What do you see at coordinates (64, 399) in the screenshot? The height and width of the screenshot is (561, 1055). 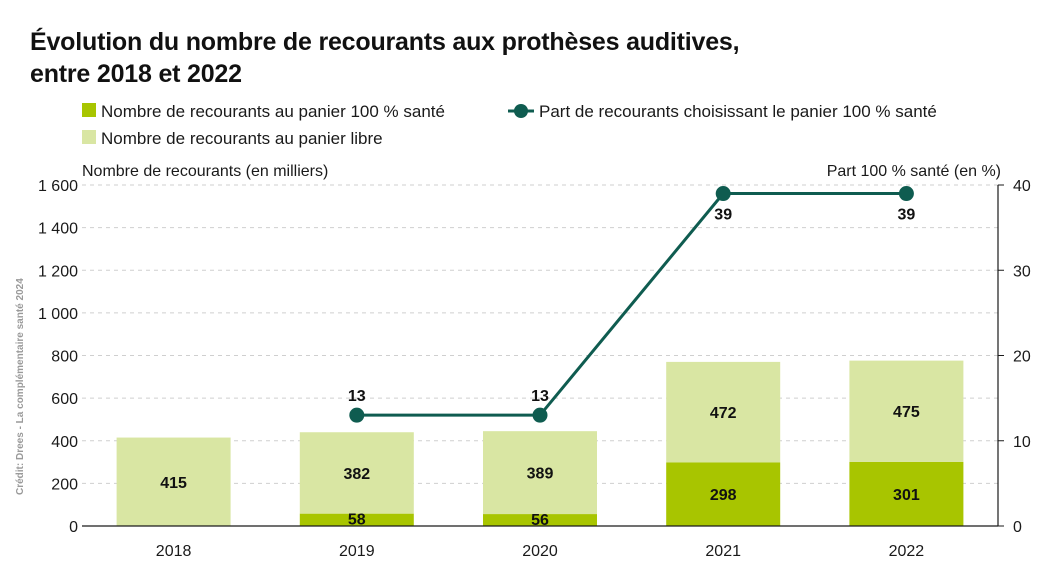 I see `y-tick-left-label: 600` at bounding box center [64, 399].